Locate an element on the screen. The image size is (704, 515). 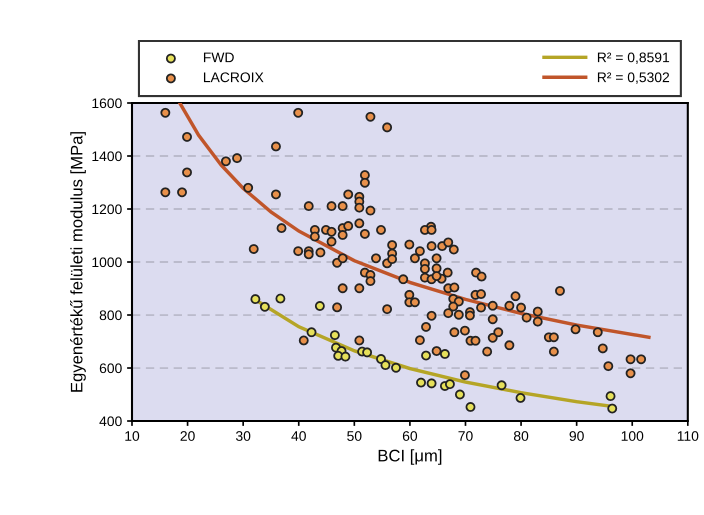
x-tick-label: 50 is located at coordinates (354, 436).